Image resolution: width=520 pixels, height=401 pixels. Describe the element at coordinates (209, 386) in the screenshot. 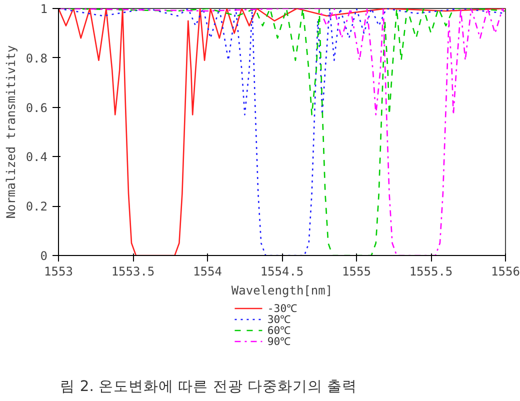

I see `text: 림 2. 온도변화에 따른 전광 다중화기의 출력` at that location.